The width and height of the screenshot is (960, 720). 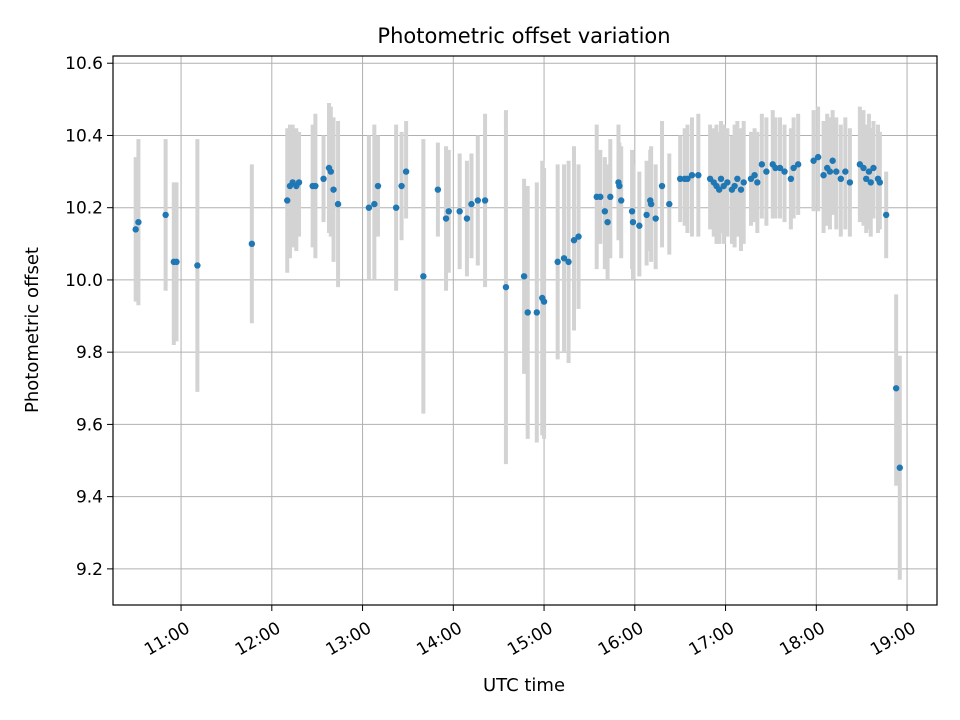 What do you see at coordinates (621, 639) in the screenshot?
I see `x-tick-label: 16:00` at bounding box center [621, 639].